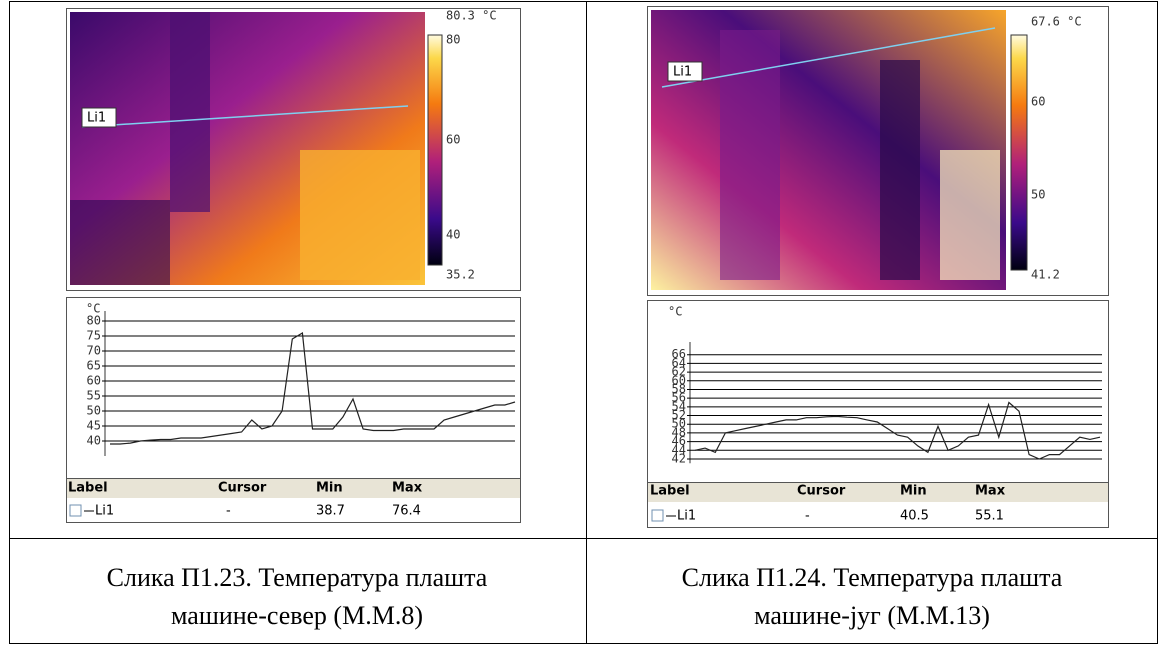  I want to click on y-tick-label: 75, so click(94, 336).